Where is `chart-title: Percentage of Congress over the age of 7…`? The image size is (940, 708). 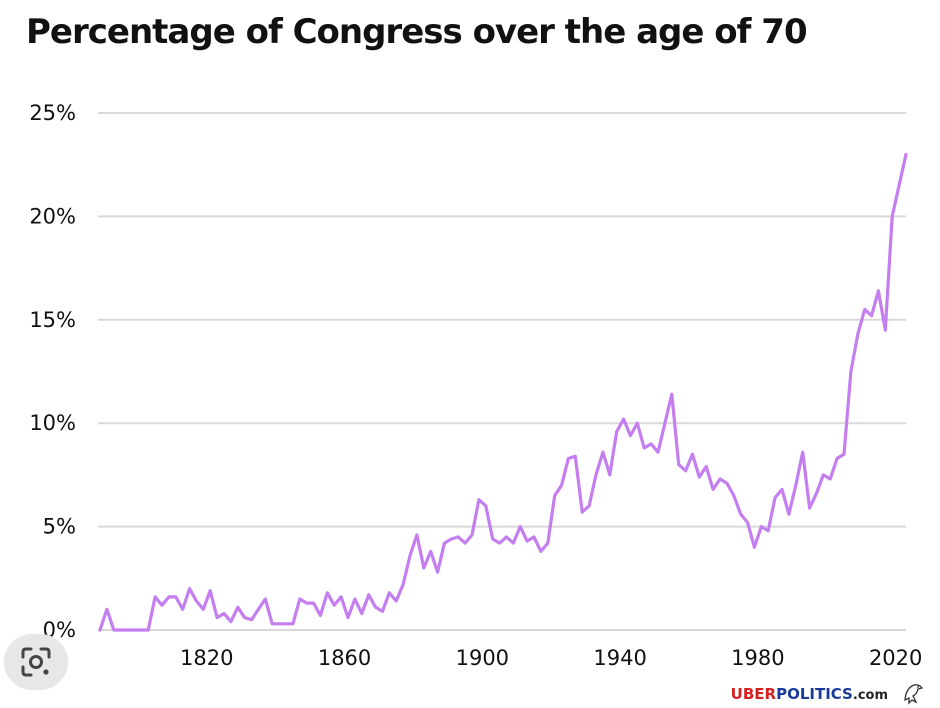
chart-title: Percentage of Congress over the age of 7… is located at coordinates (417, 32).